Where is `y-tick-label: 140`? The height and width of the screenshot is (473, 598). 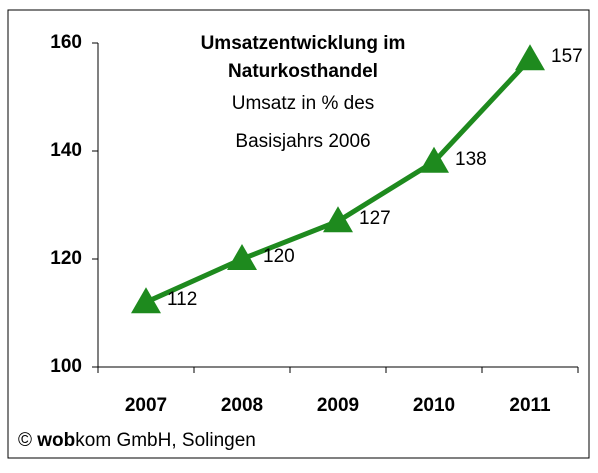 y-tick-label: 140 is located at coordinates (66, 150).